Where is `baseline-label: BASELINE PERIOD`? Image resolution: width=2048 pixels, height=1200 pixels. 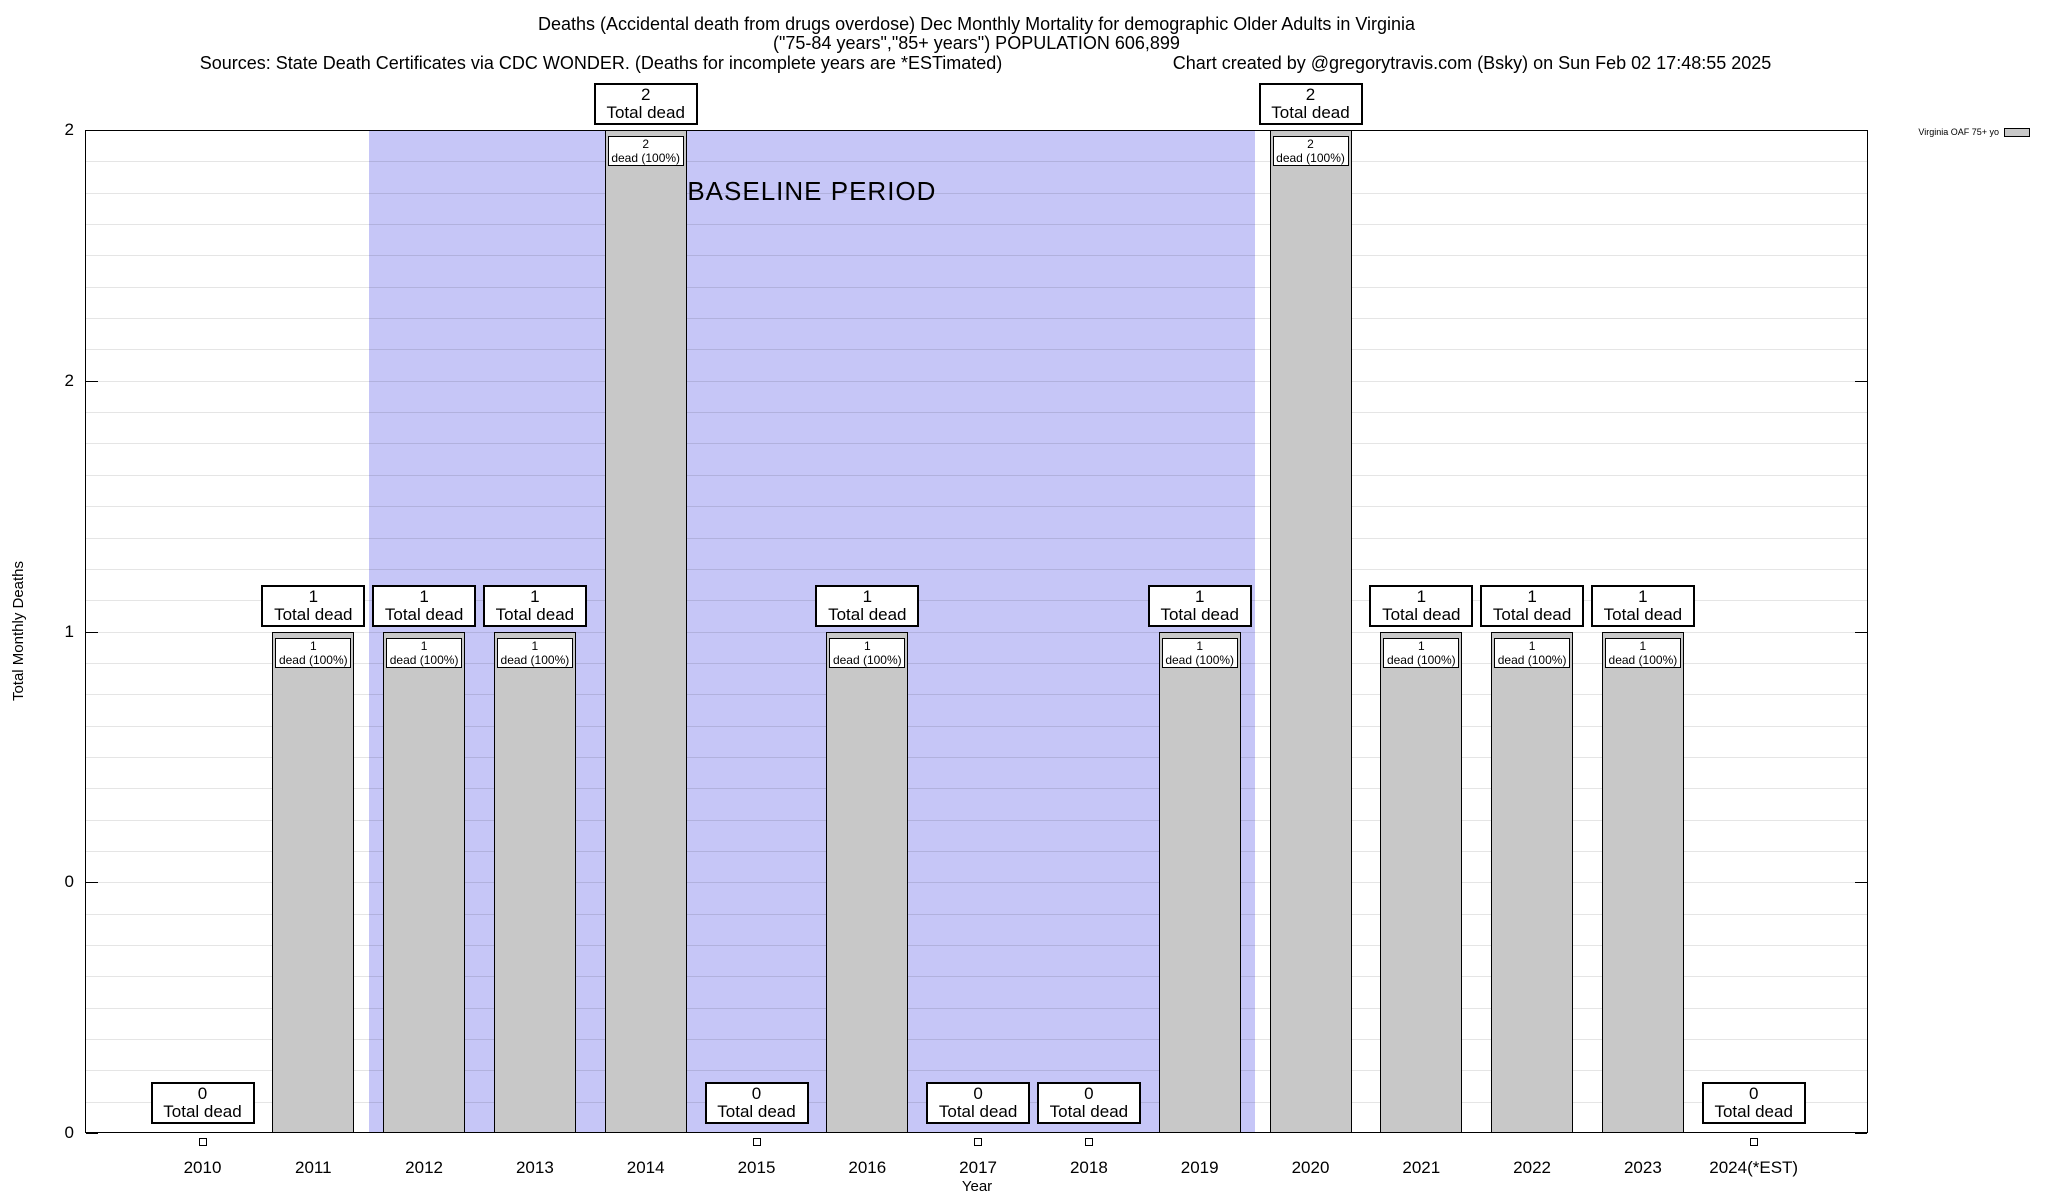 baseline-label: BASELINE PERIOD is located at coordinates (812, 191).